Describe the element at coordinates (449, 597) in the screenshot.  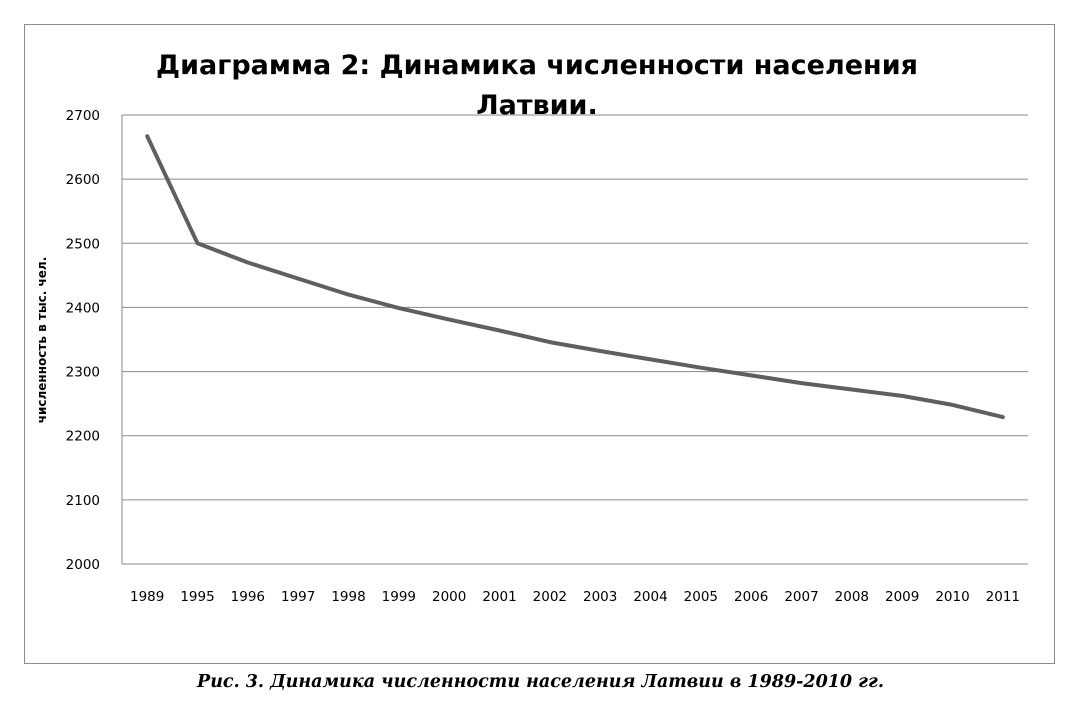
I see `x-tick-label: 2000` at that location.